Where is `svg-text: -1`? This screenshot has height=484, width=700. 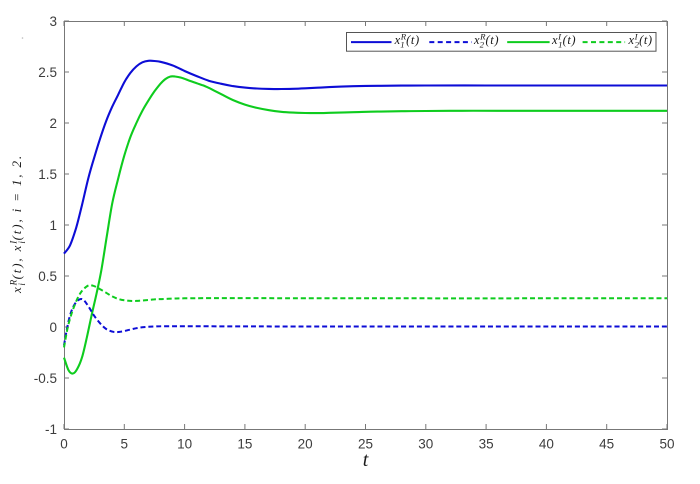
svg-text: -1 is located at coordinates (51, 429).